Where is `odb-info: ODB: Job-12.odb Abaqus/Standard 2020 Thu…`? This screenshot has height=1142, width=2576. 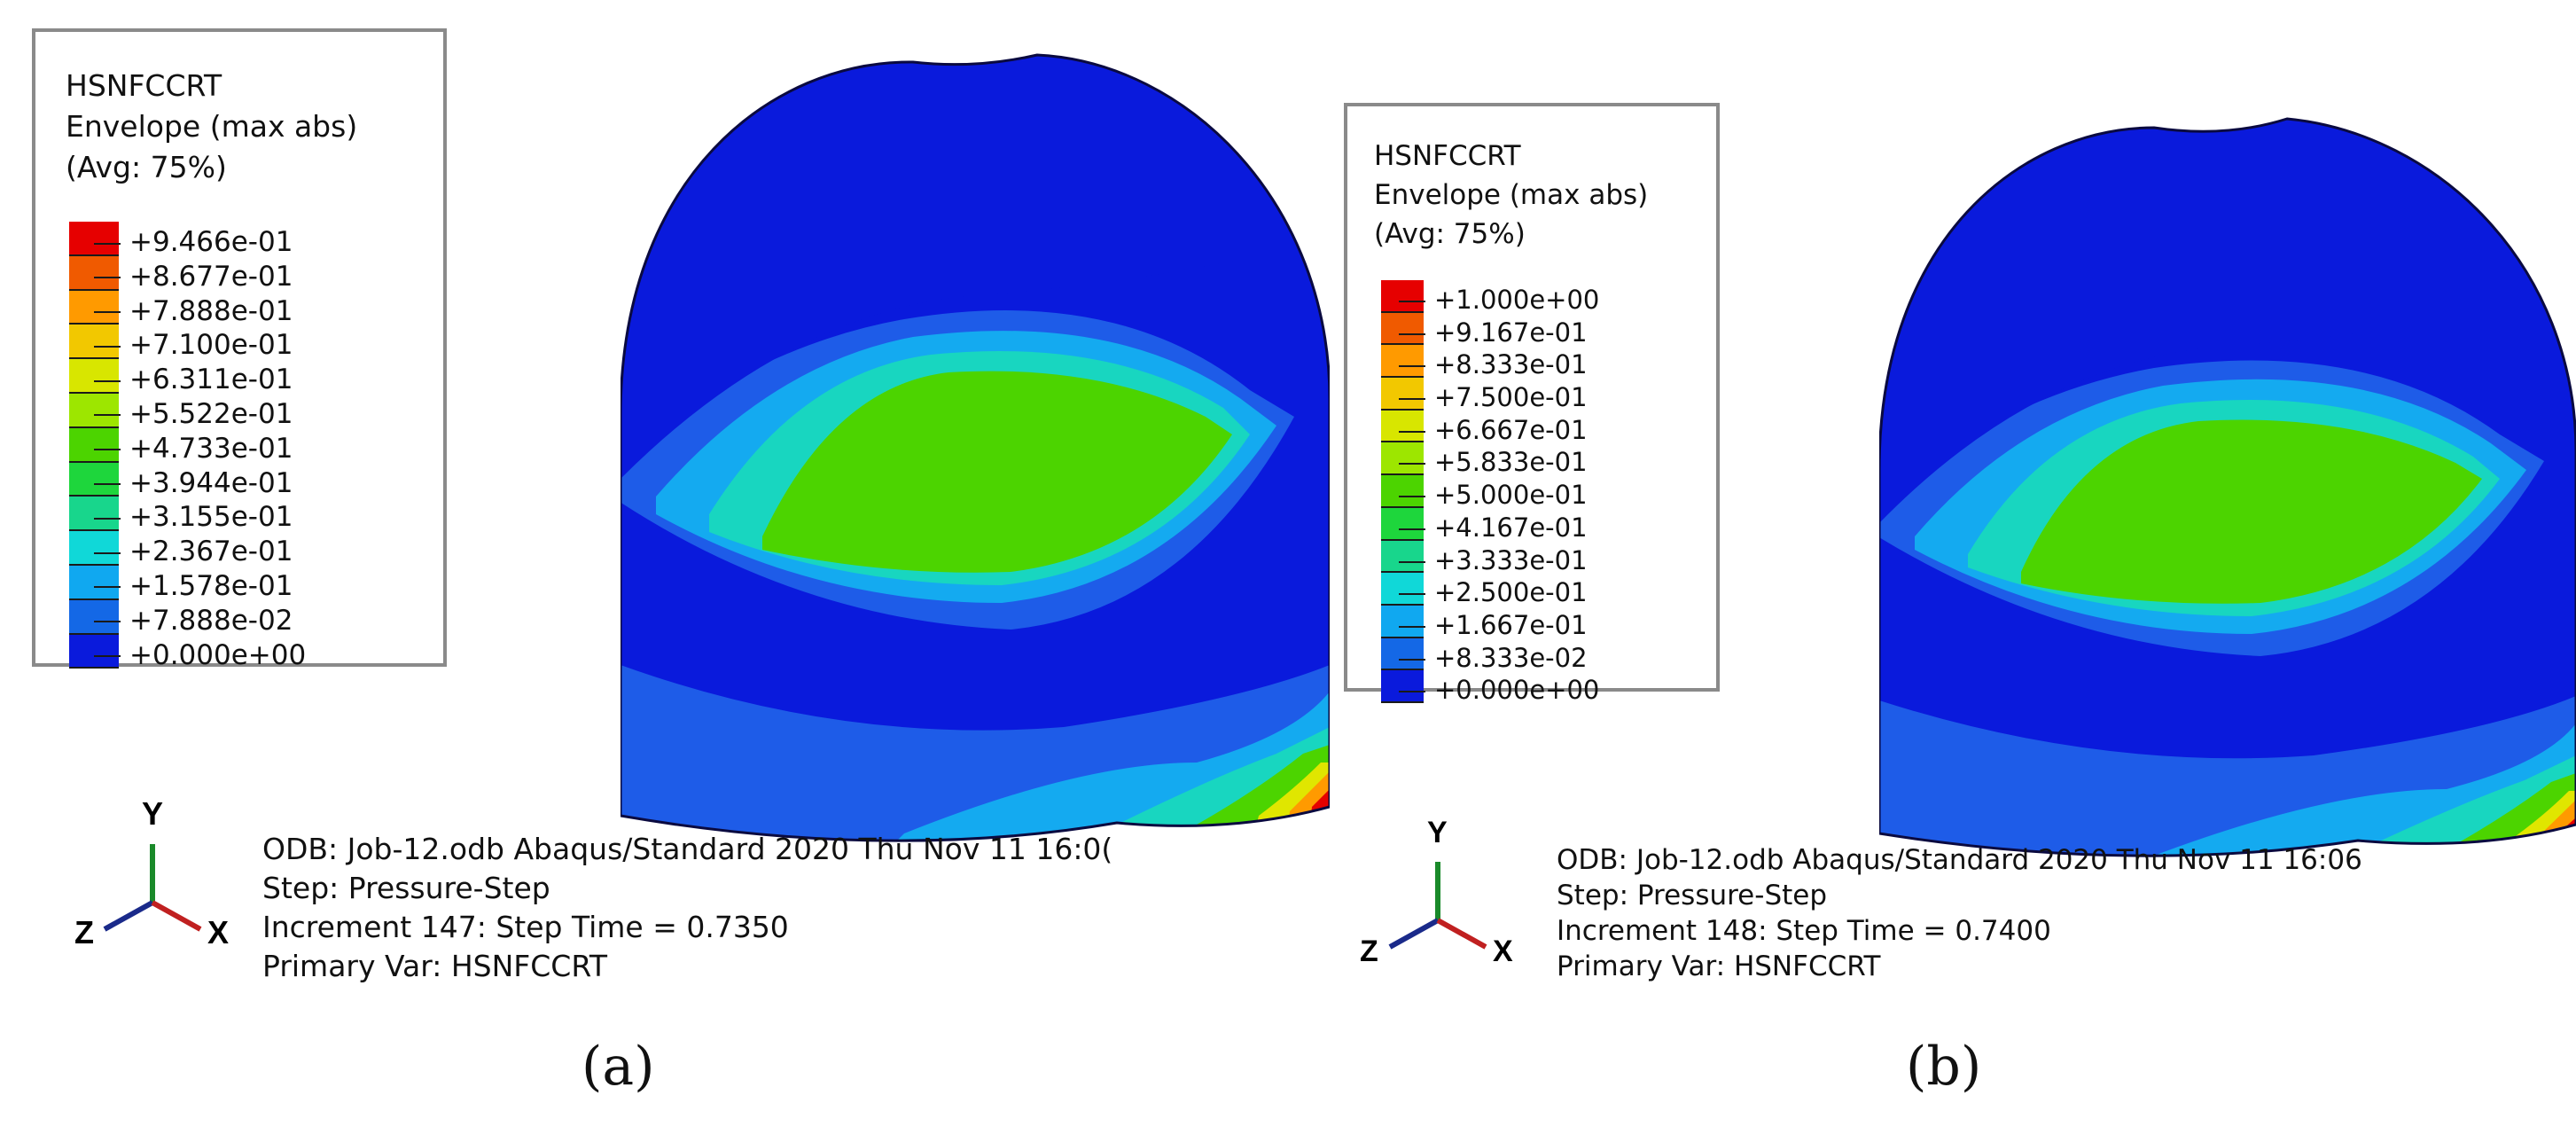
odb-info: ODB: Job-12.odb Abaqus/Standard 2020 Thu… is located at coordinates (1960, 913).